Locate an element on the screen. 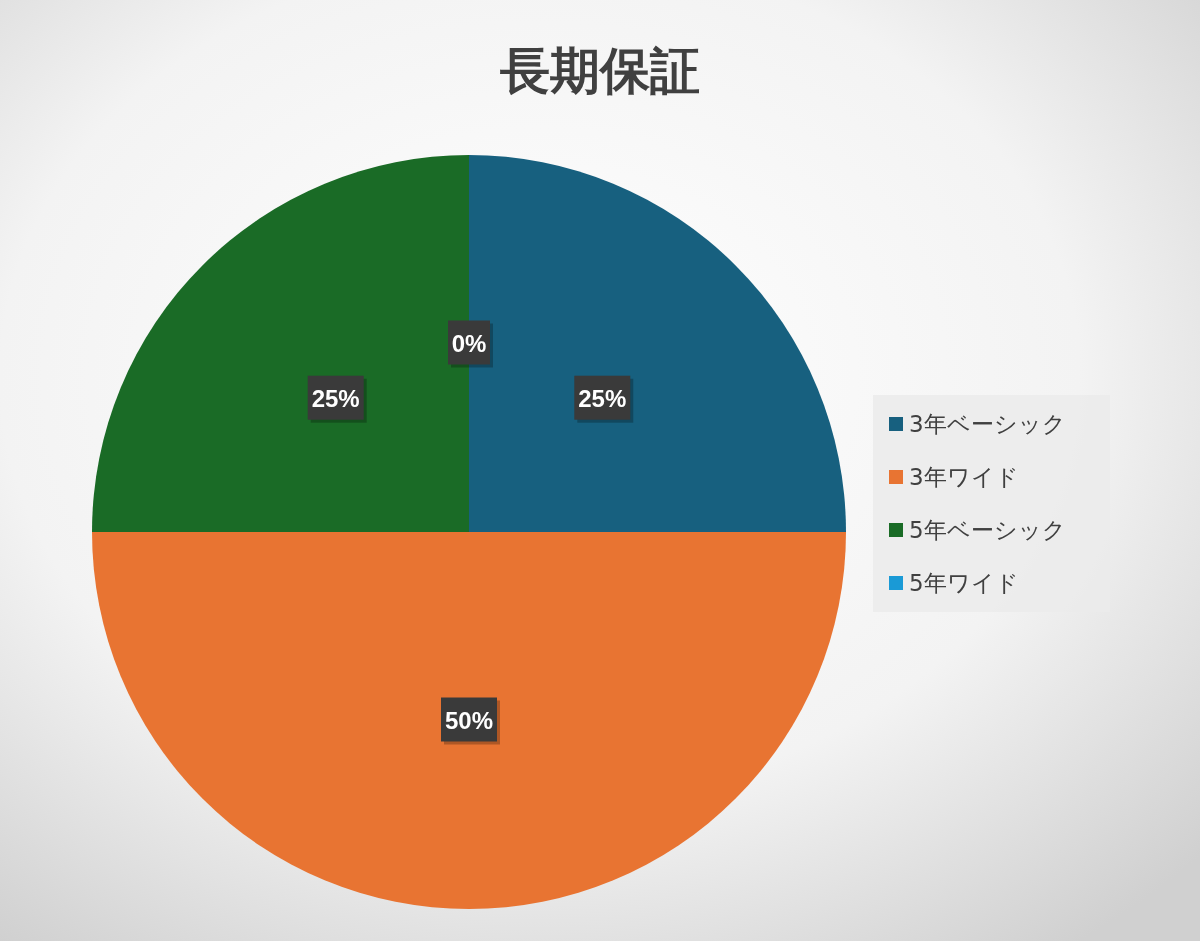 The height and width of the screenshot is (941, 1200). legend-label: 5年ベーシック is located at coordinates (987, 530).